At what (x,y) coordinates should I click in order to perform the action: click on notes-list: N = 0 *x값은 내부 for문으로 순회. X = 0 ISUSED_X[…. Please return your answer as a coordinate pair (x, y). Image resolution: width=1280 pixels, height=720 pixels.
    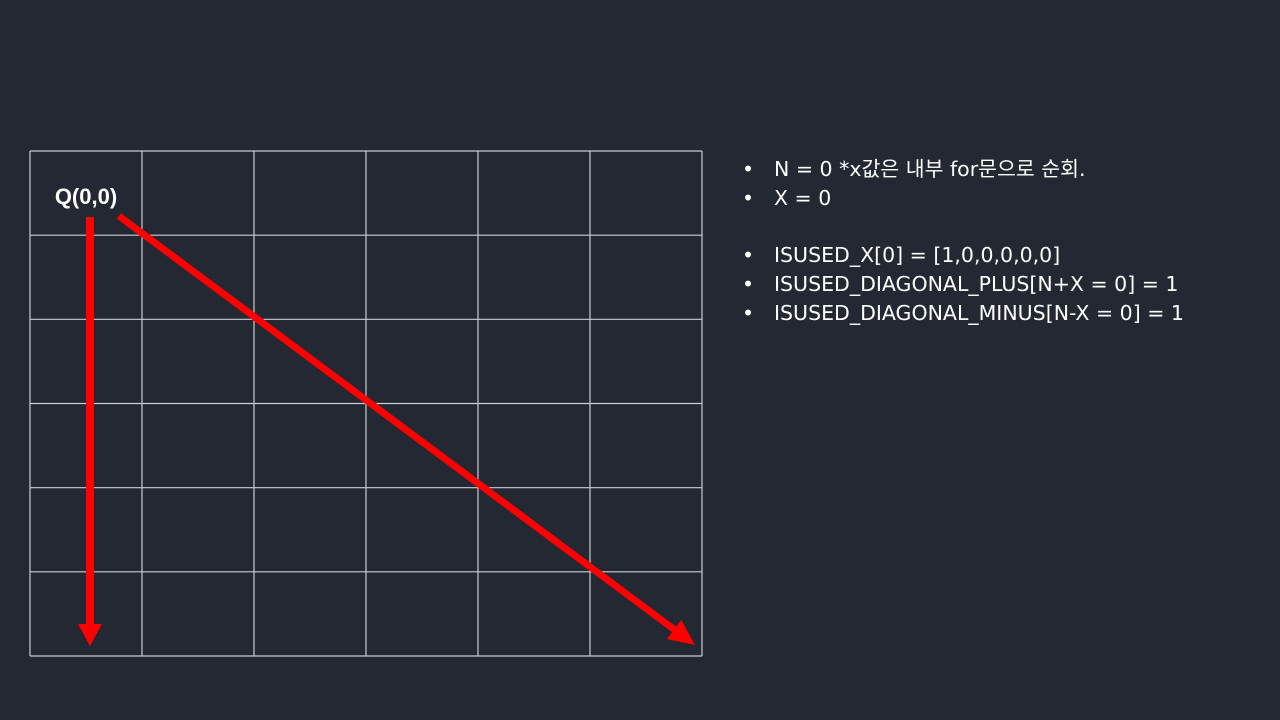
    Looking at the image, I should click on (1002, 241).